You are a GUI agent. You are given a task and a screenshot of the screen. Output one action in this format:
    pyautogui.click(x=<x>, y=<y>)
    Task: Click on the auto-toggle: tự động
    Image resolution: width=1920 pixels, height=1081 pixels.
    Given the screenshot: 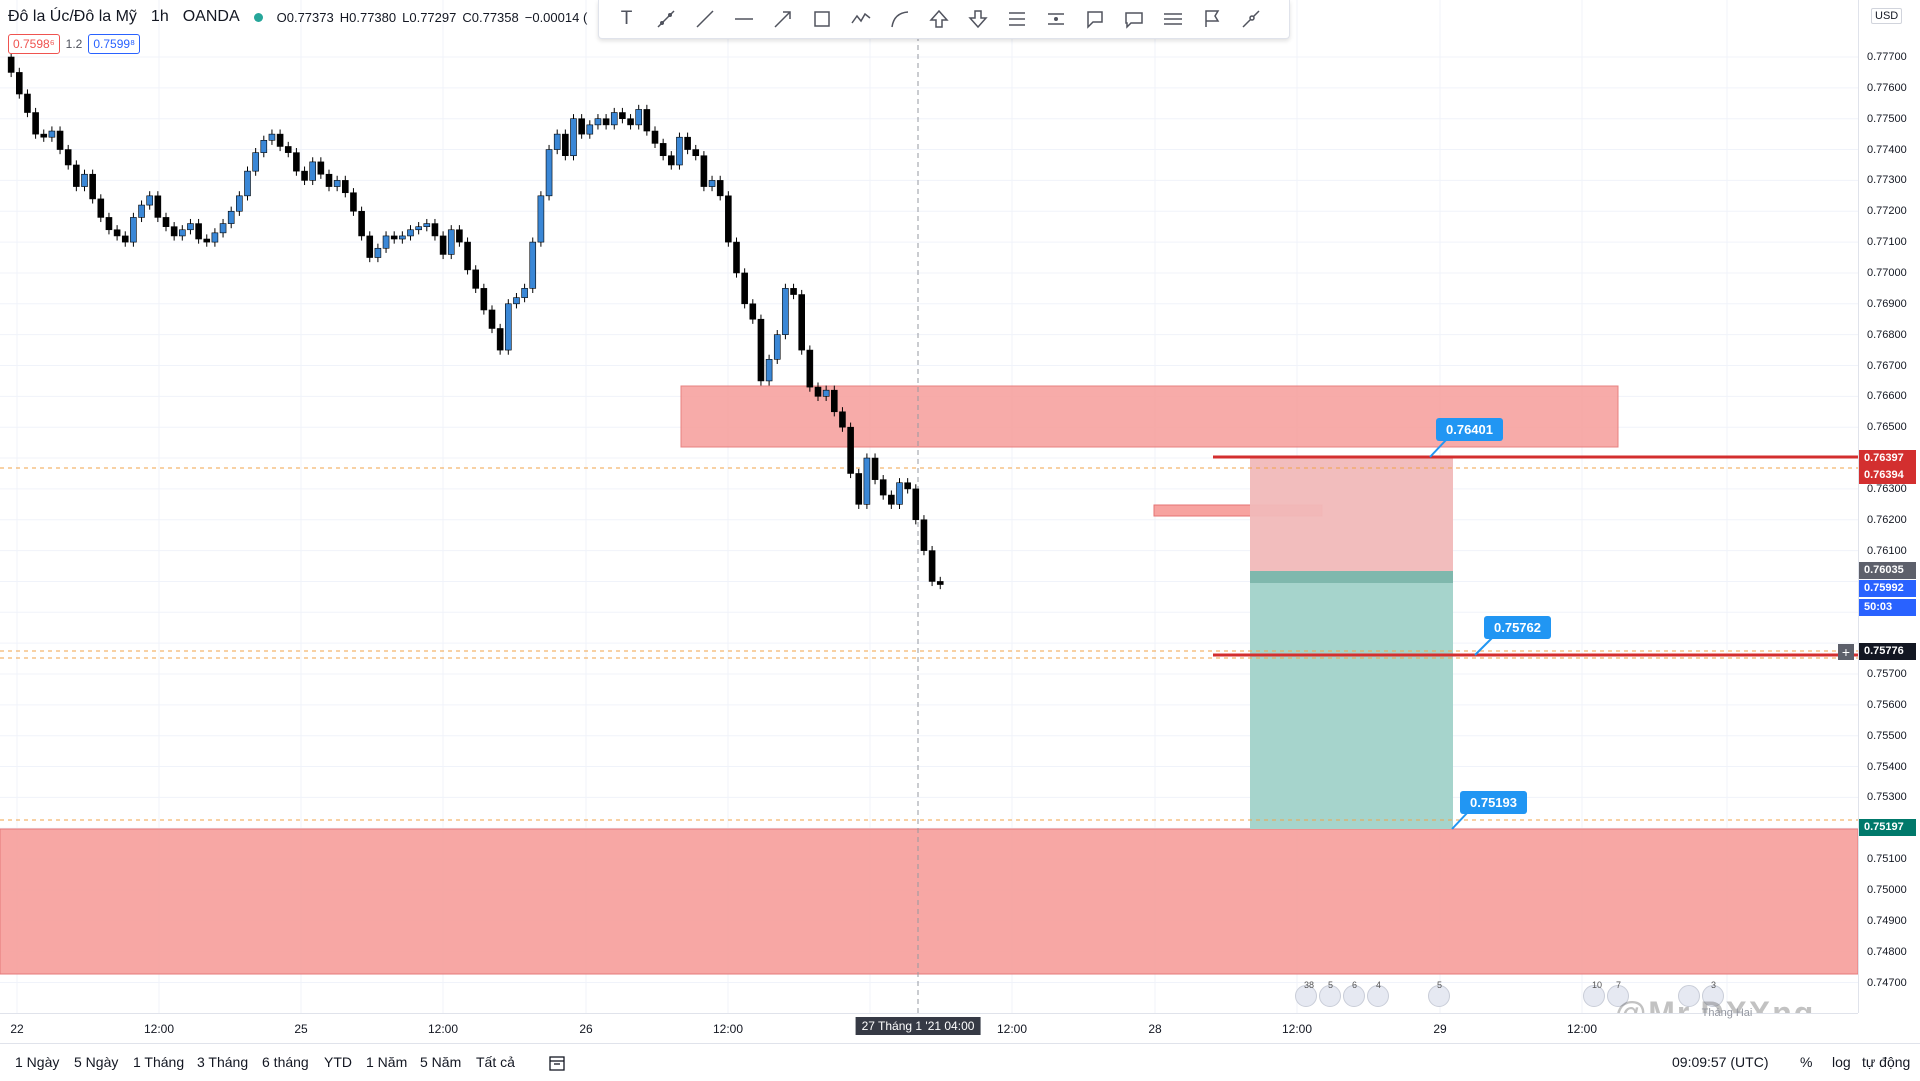 What is the action you would take?
    pyautogui.click(x=1886, y=1062)
    